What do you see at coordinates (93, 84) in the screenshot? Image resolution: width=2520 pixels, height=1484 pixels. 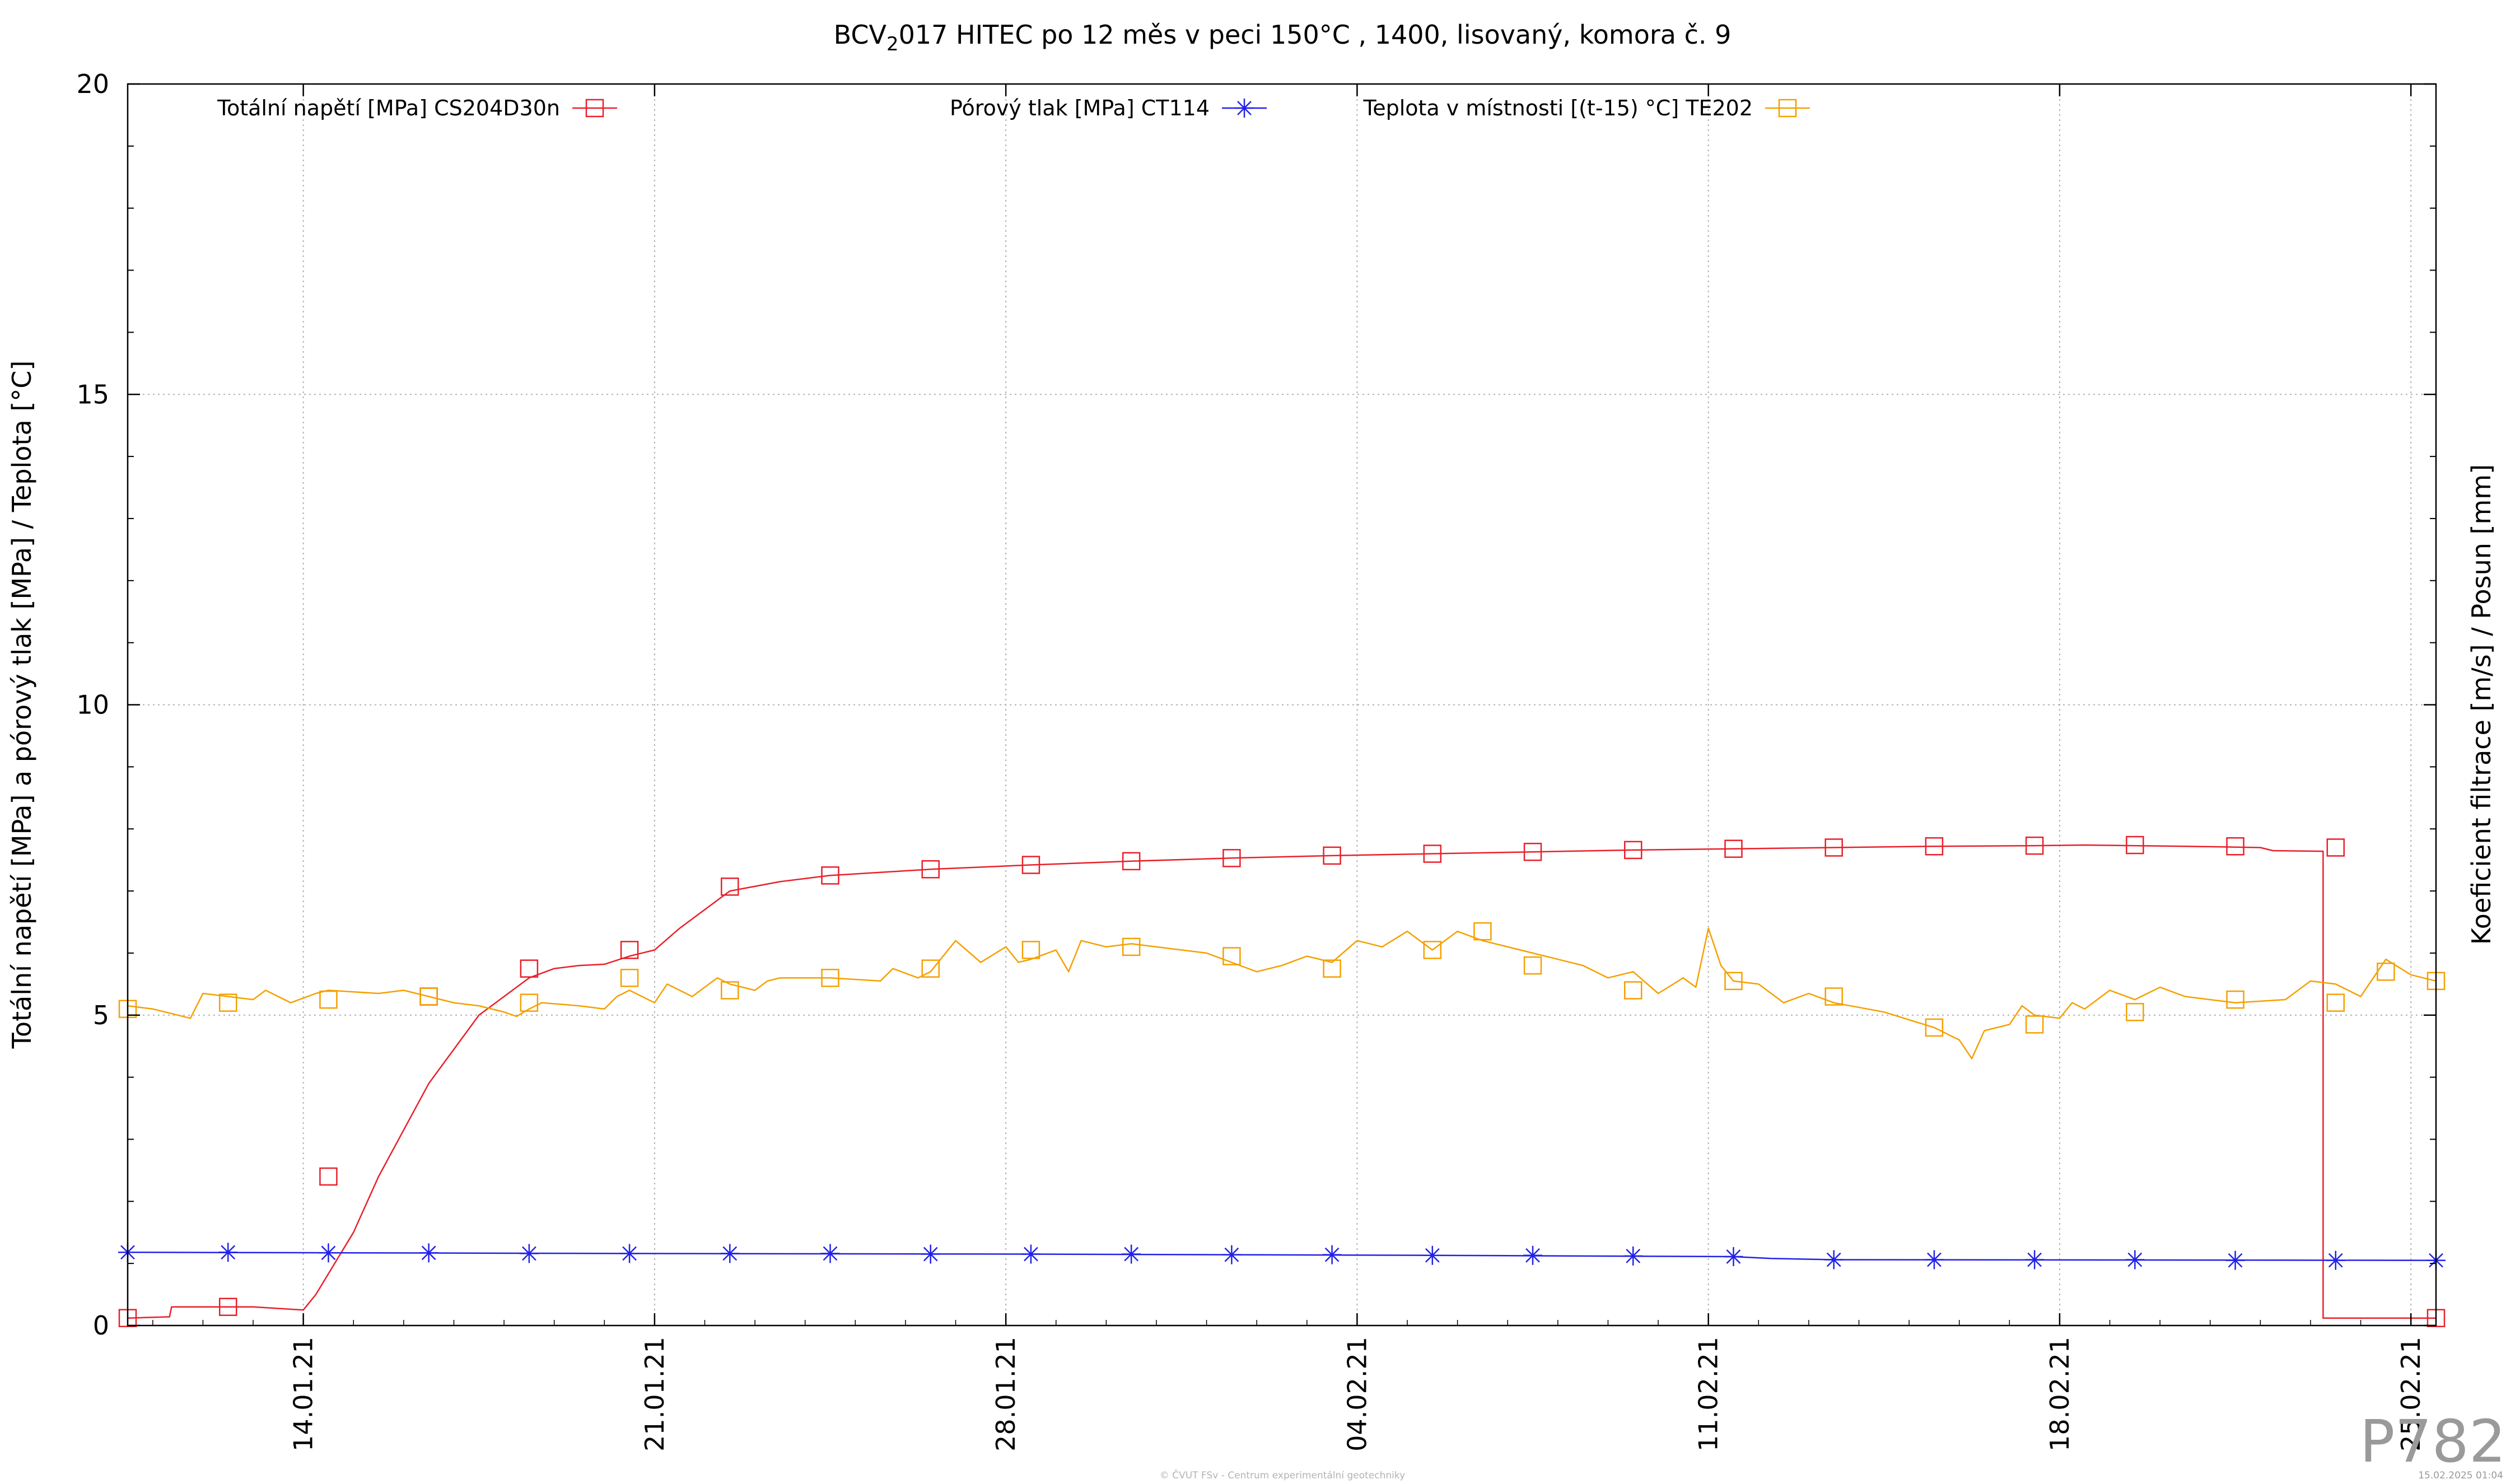 I see `y-tick-label: 20` at bounding box center [93, 84].